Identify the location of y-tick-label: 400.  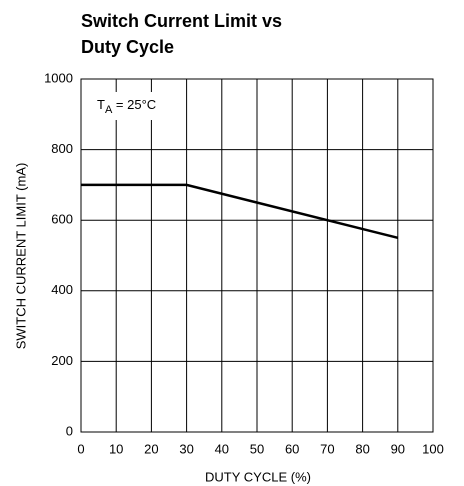
(62, 289).